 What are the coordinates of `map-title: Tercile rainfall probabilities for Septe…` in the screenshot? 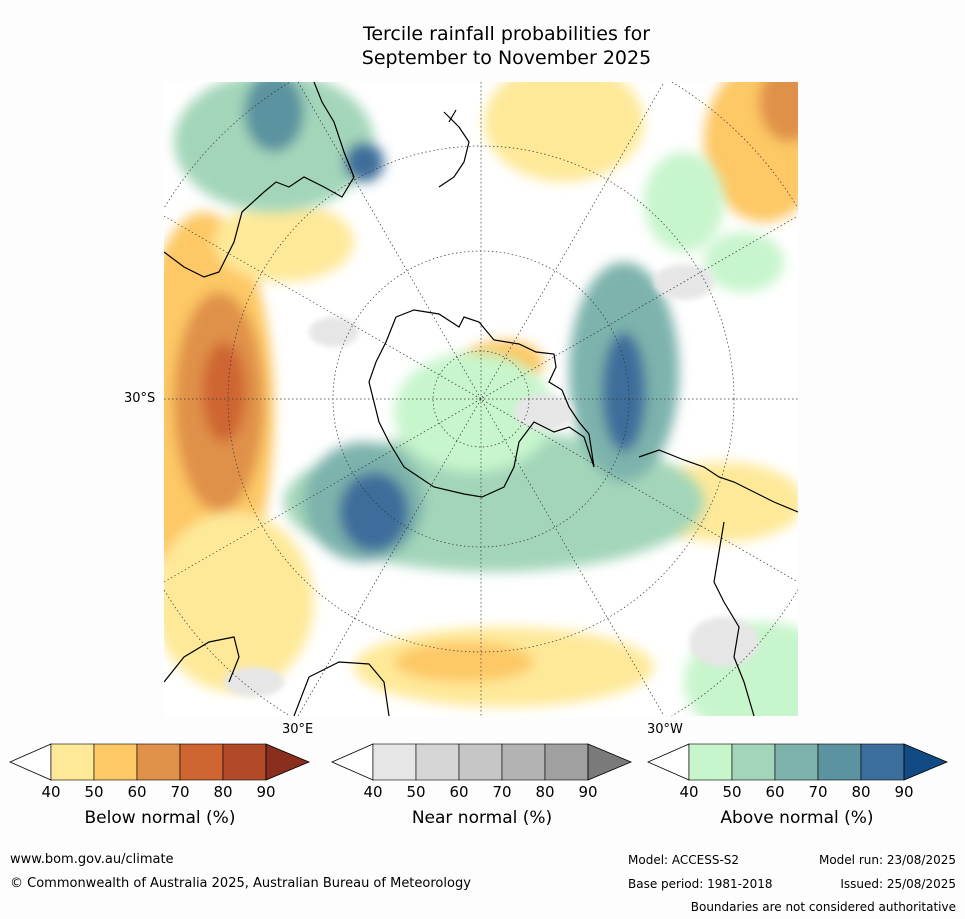 It's located at (482, 46).